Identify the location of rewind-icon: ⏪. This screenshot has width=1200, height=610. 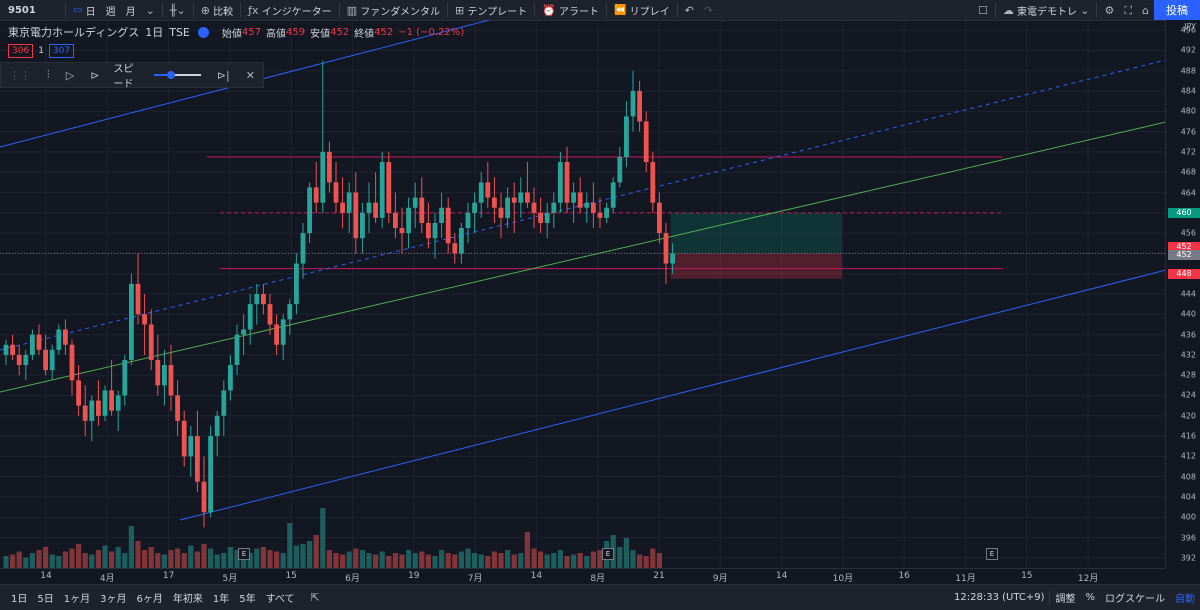
(620, 10).